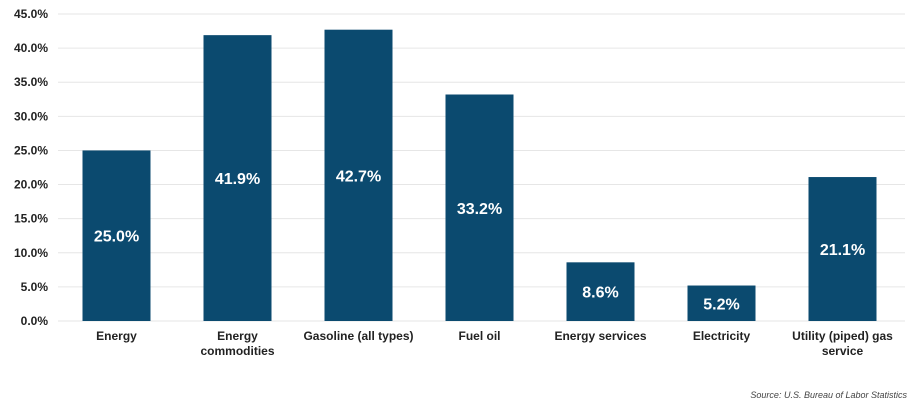 The height and width of the screenshot is (405, 913). I want to click on x-tick-label: Utility (piped) gas service, so click(842, 343).